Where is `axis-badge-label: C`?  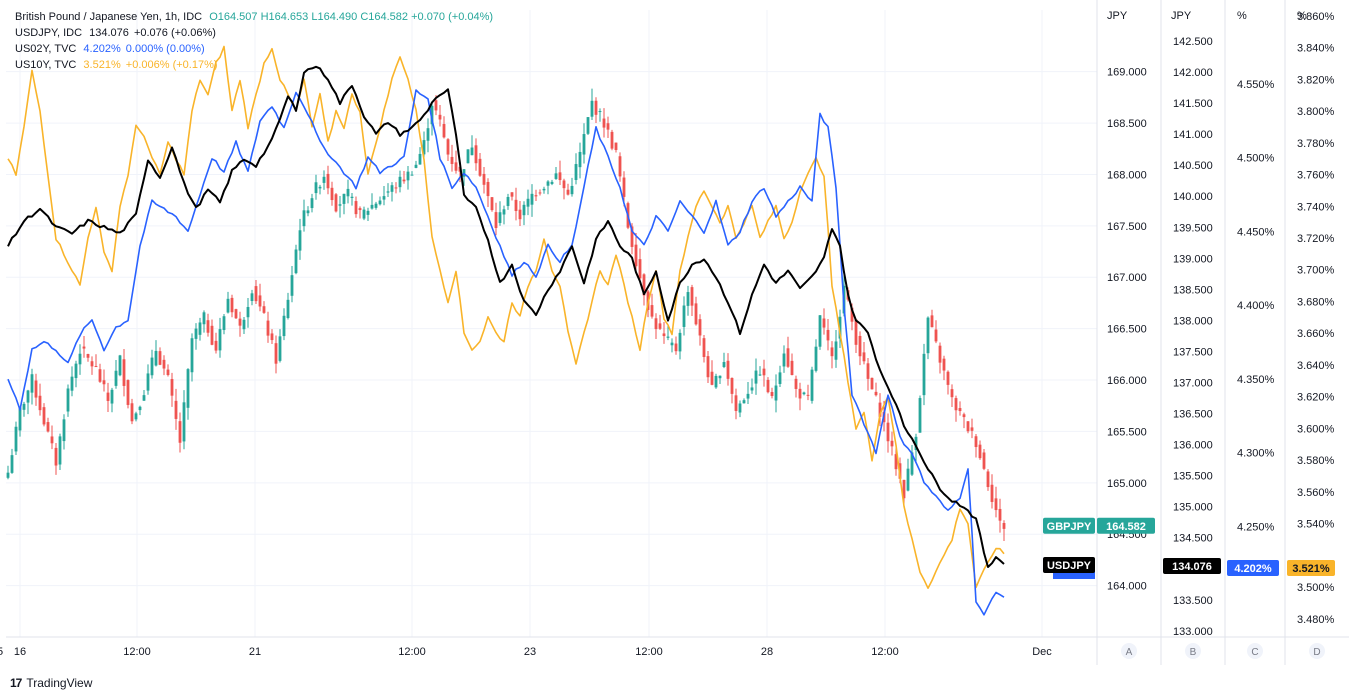
axis-badge-label: C is located at coordinates (1254, 652).